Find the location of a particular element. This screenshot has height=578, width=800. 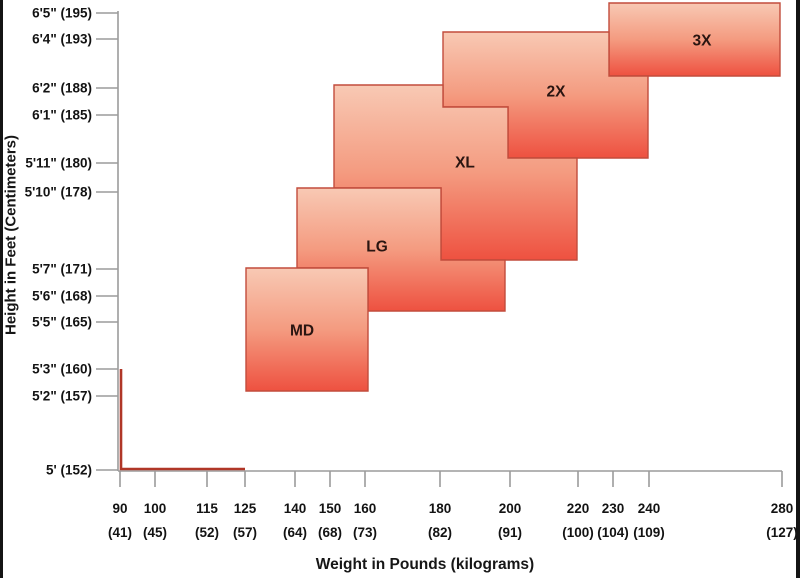

region-md is located at coordinates (307, 329).